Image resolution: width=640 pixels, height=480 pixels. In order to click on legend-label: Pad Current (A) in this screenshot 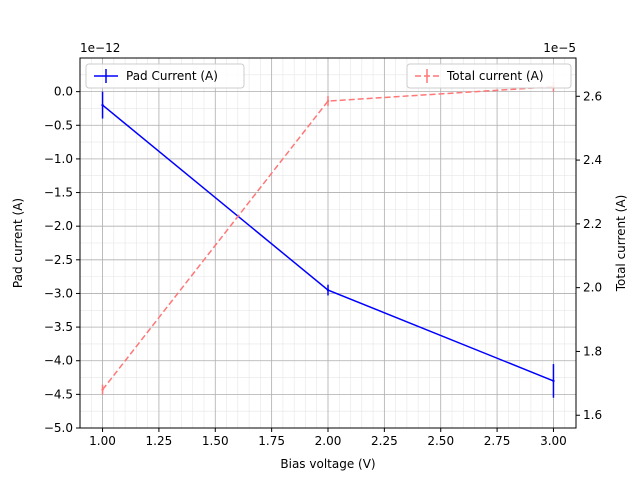, I will do `click(172, 76)`.